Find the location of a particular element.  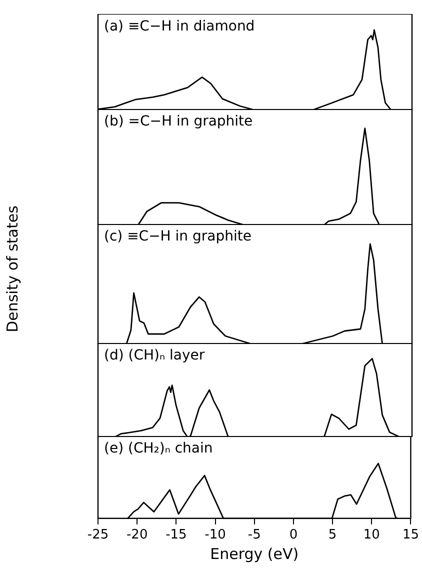

x-tick-label: 5 is located at coordinates (332, 535).